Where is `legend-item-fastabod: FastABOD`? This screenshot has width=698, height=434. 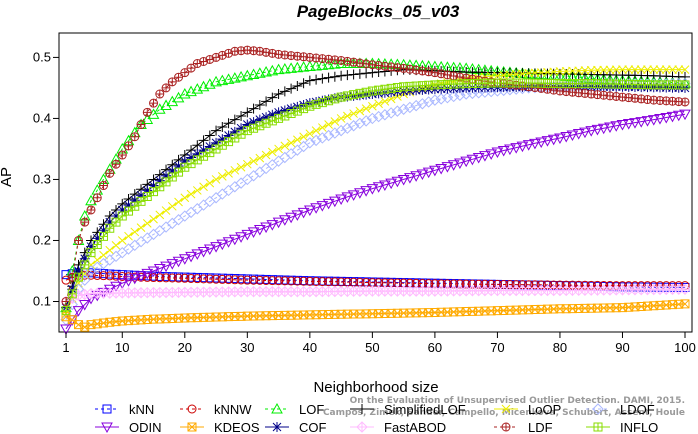
legend-item-fastabod: FastABOD is located at coordinates (398, 427).